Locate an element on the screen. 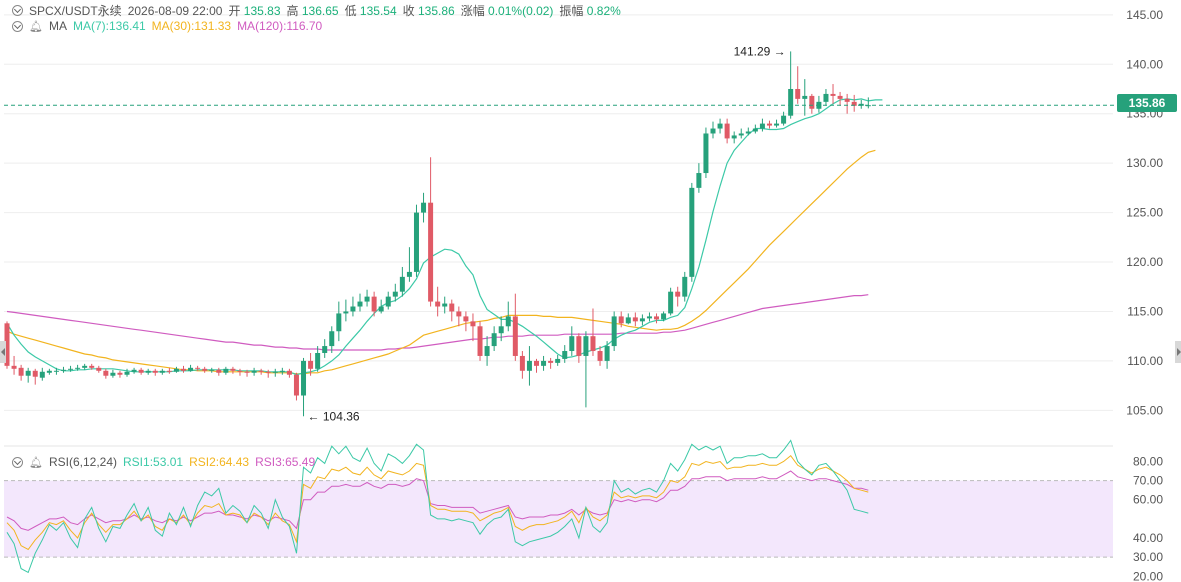 This screenshot has height=582, width=1181. ma-indicator-name: MA is located at coordinates (57, 26).